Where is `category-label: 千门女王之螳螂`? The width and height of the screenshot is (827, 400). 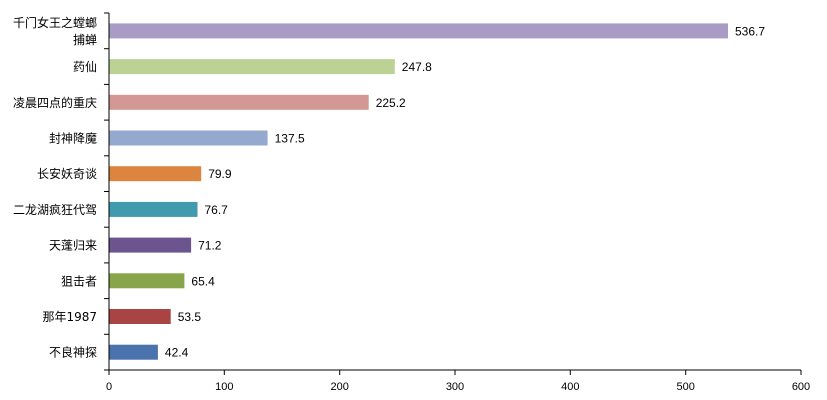
category-label: 千门女王之螳螂 is located at coordinates (55, 22).